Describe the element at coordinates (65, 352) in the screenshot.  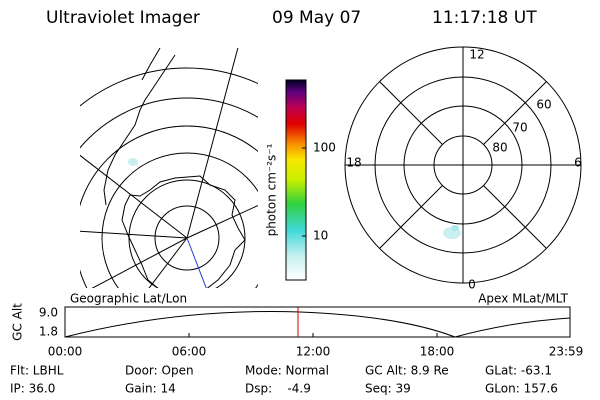
I see `orbit-x-tick: 00:00` at that location.